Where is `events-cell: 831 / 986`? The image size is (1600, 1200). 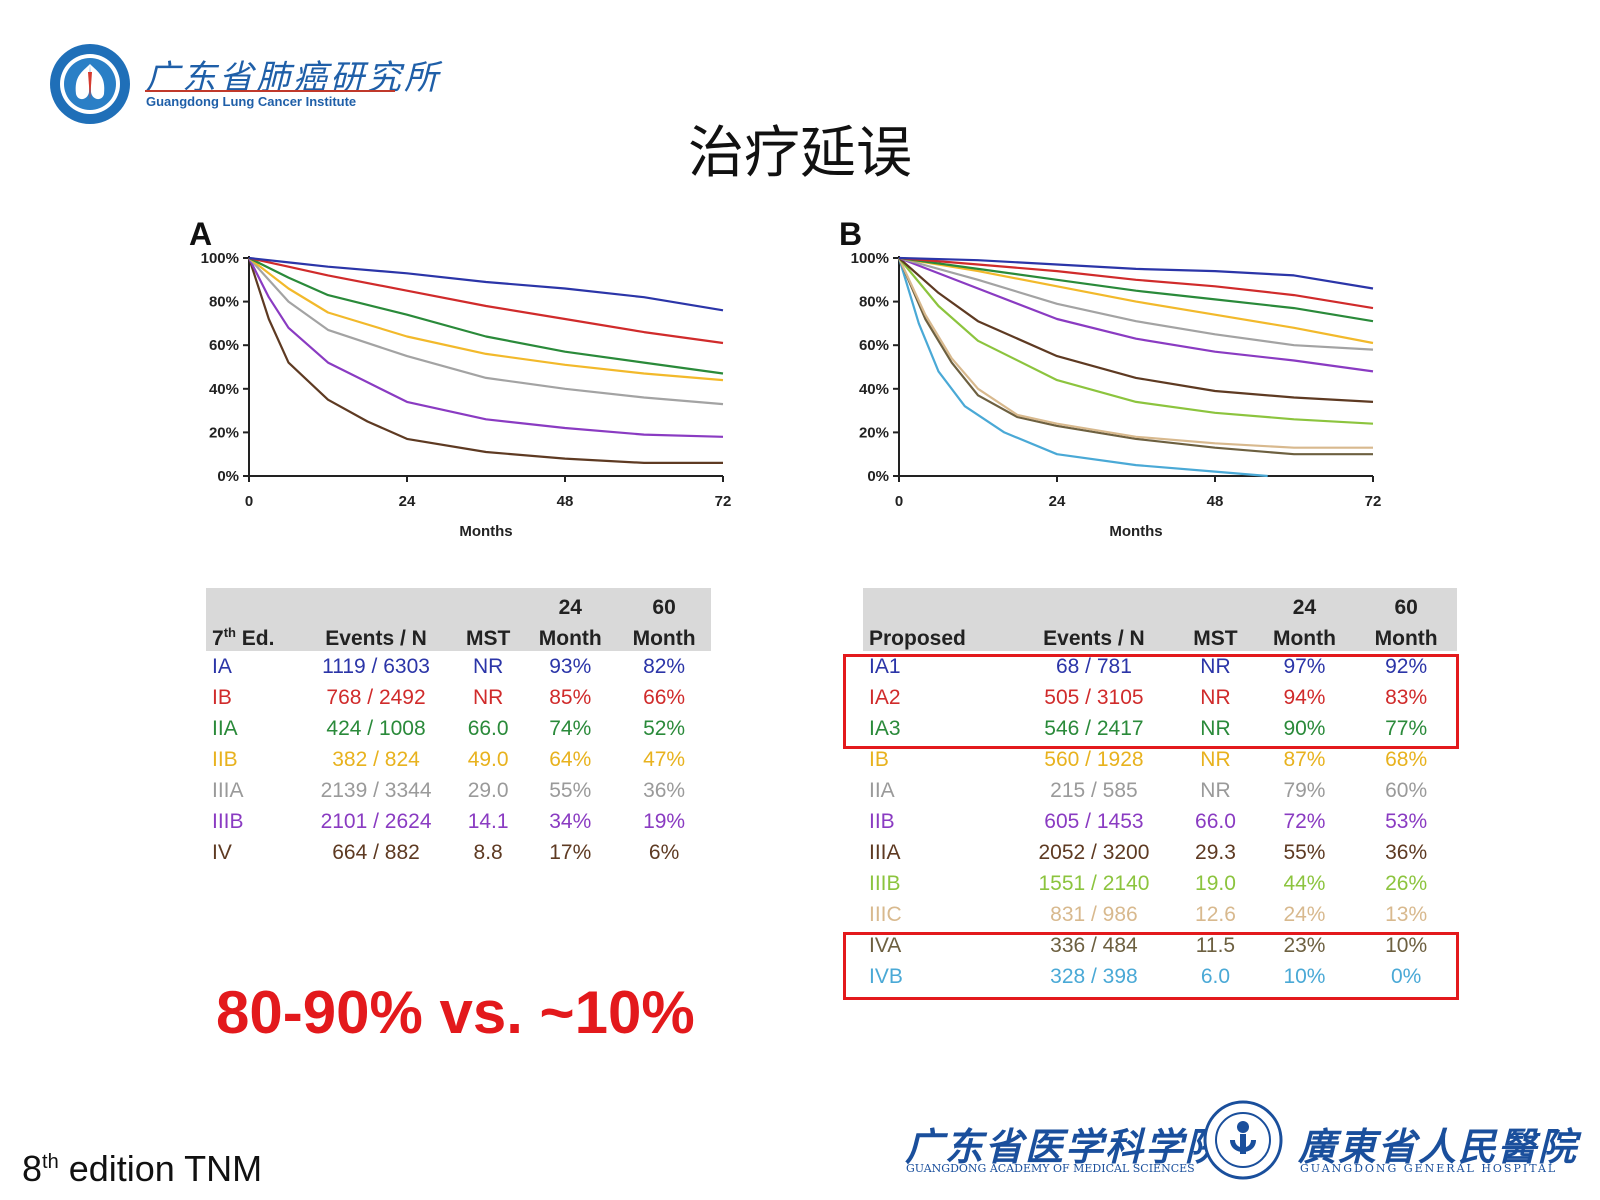
events-cell: 831 / 986 is located at coordinates (1094, 914).